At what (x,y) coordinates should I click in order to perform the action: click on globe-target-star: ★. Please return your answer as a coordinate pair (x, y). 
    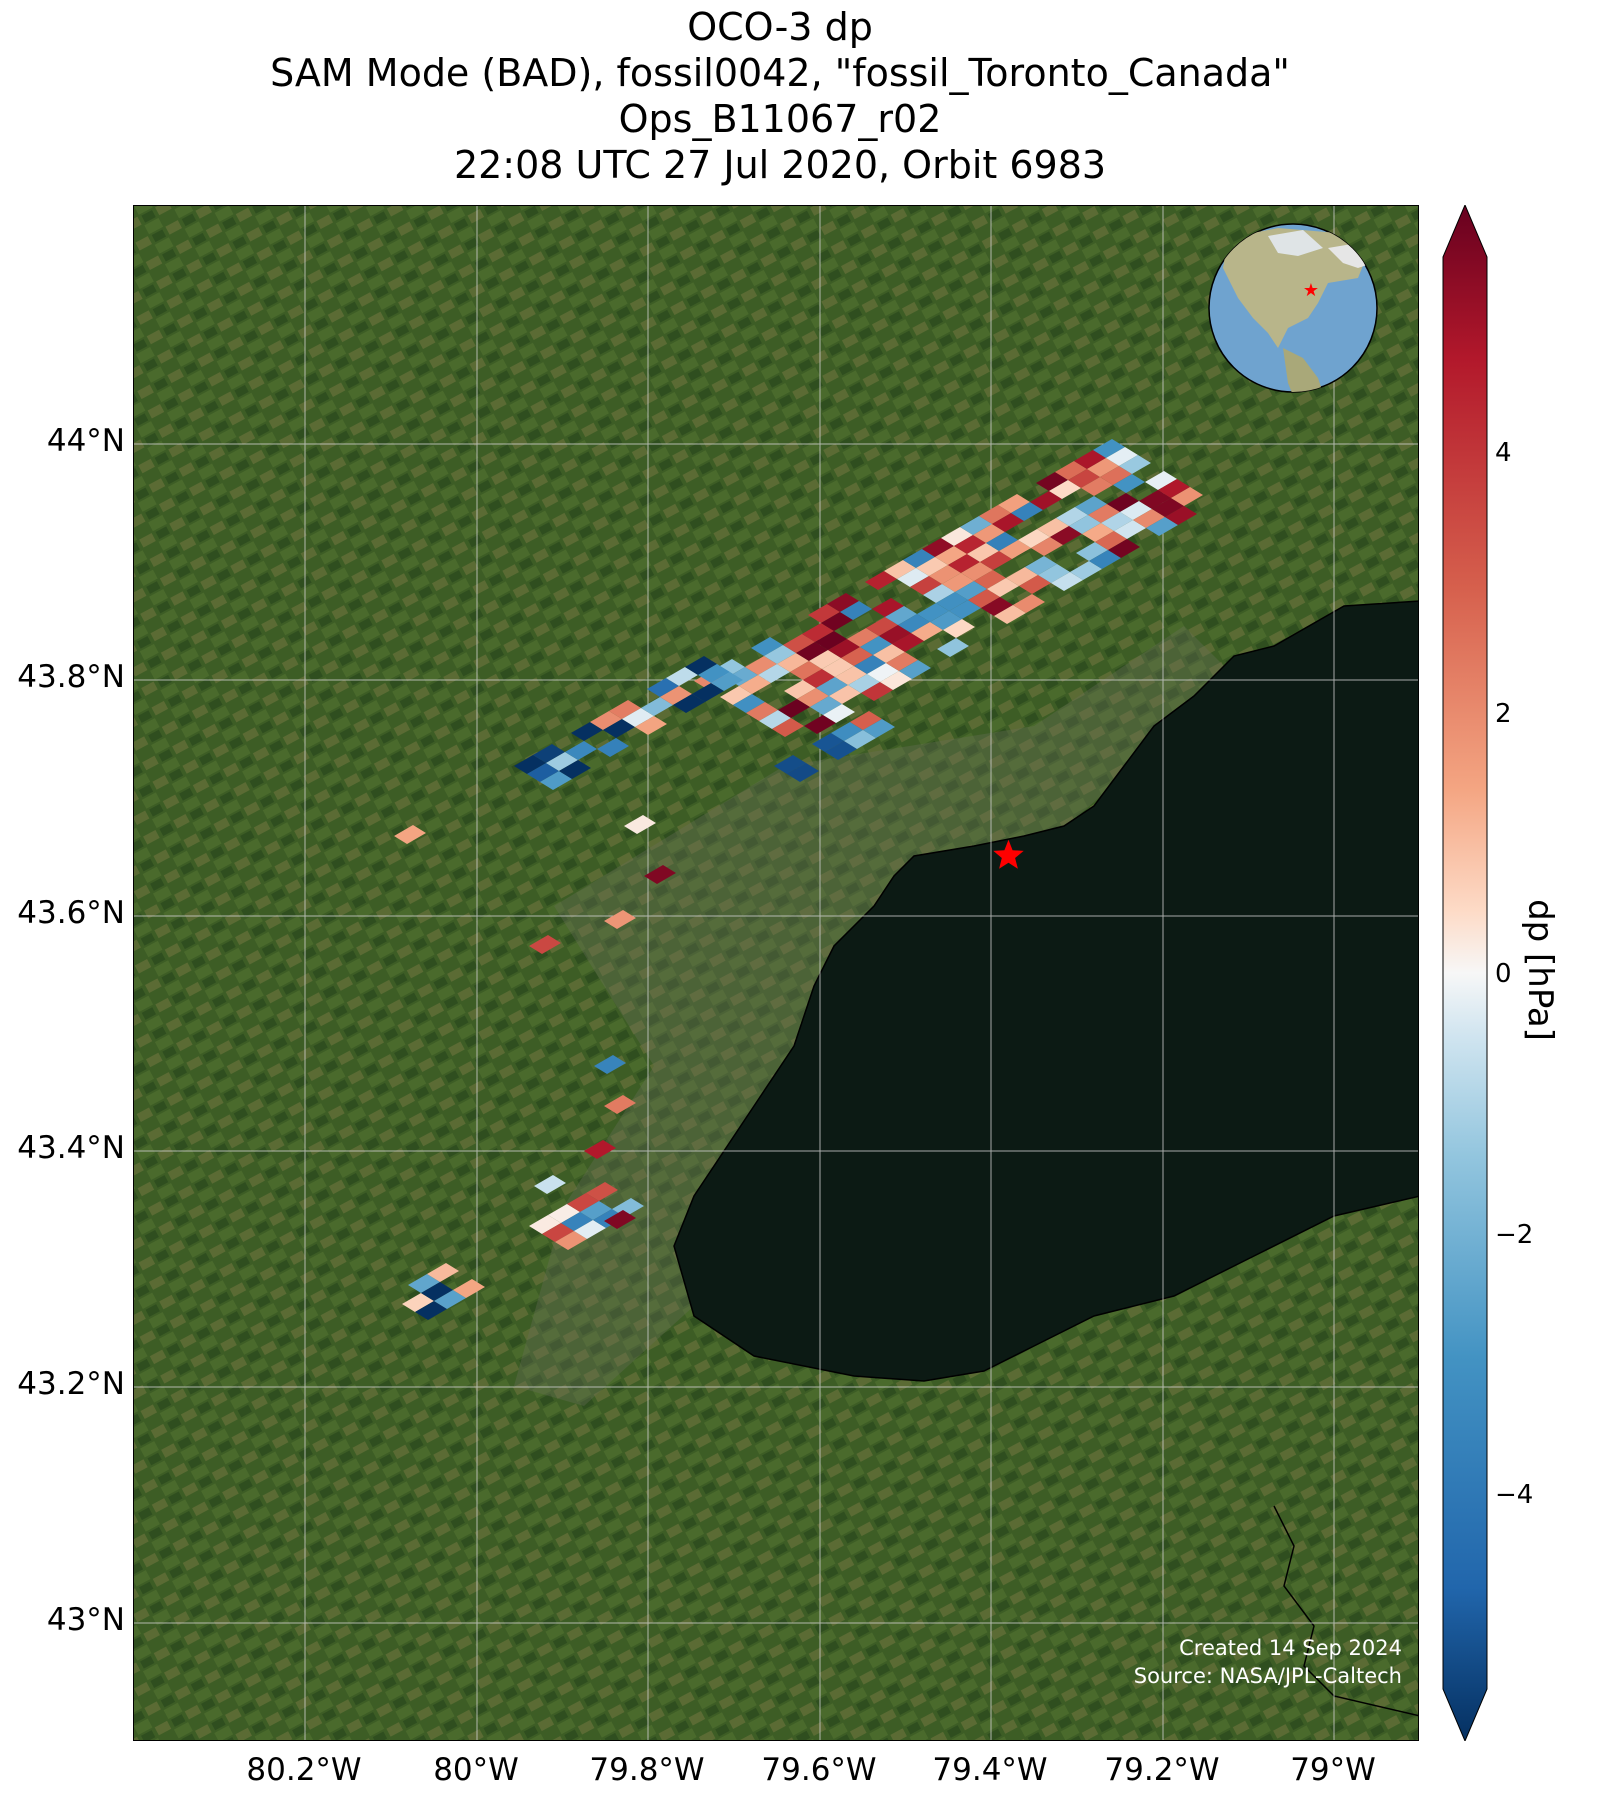
    Looking at the image, I should click on (1311, 290).